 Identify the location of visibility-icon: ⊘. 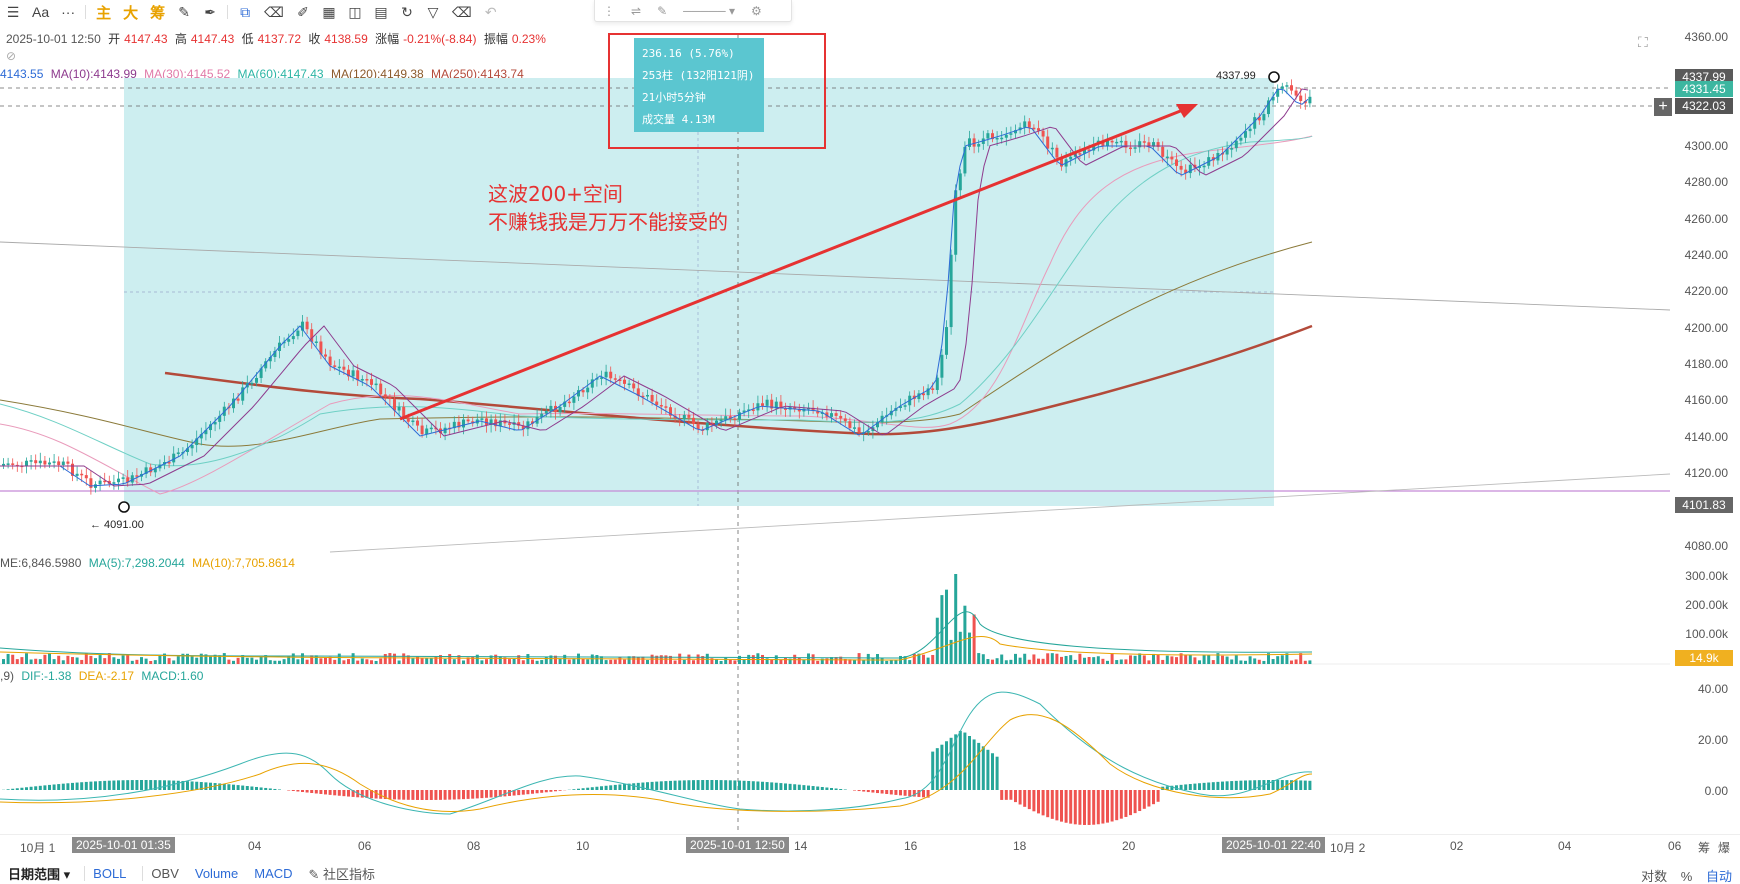
(11, 56).